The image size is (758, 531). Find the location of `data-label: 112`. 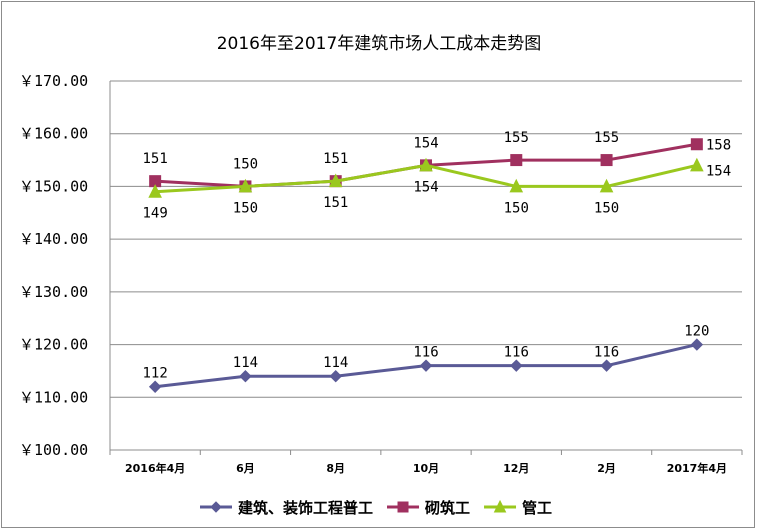

data-label: 112 is located at coordinates (154, 374).